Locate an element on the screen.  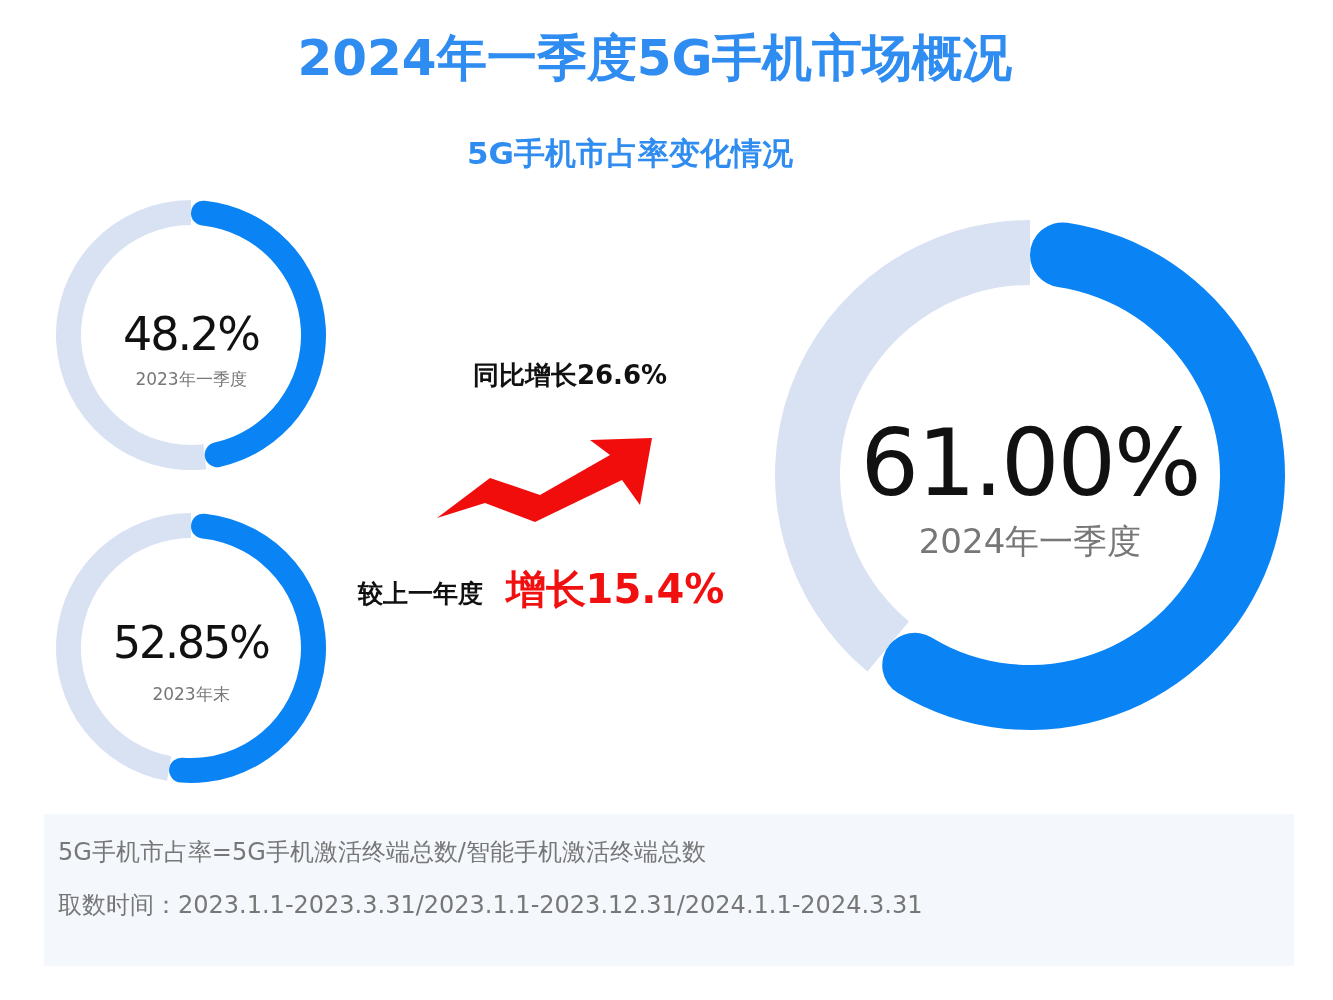
text: 5G手机市占率变化情况 is located at coordinates (630, 153).